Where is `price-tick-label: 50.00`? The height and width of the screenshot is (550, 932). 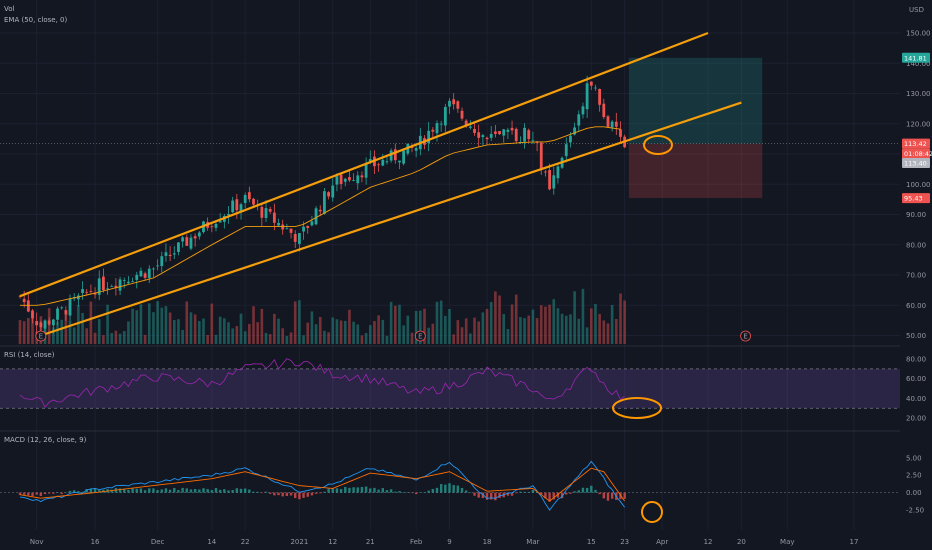 price-tick-label: 50.00 is located at coordinates (916, 336).